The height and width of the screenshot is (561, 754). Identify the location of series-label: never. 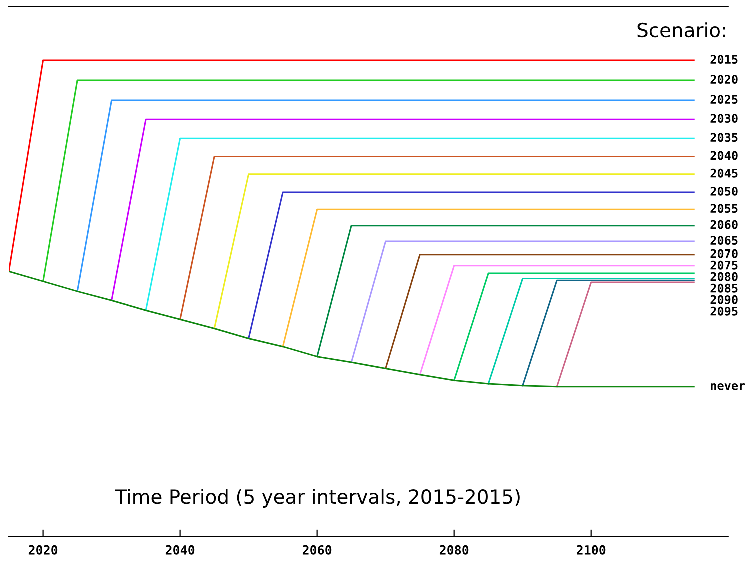
(728, 386).